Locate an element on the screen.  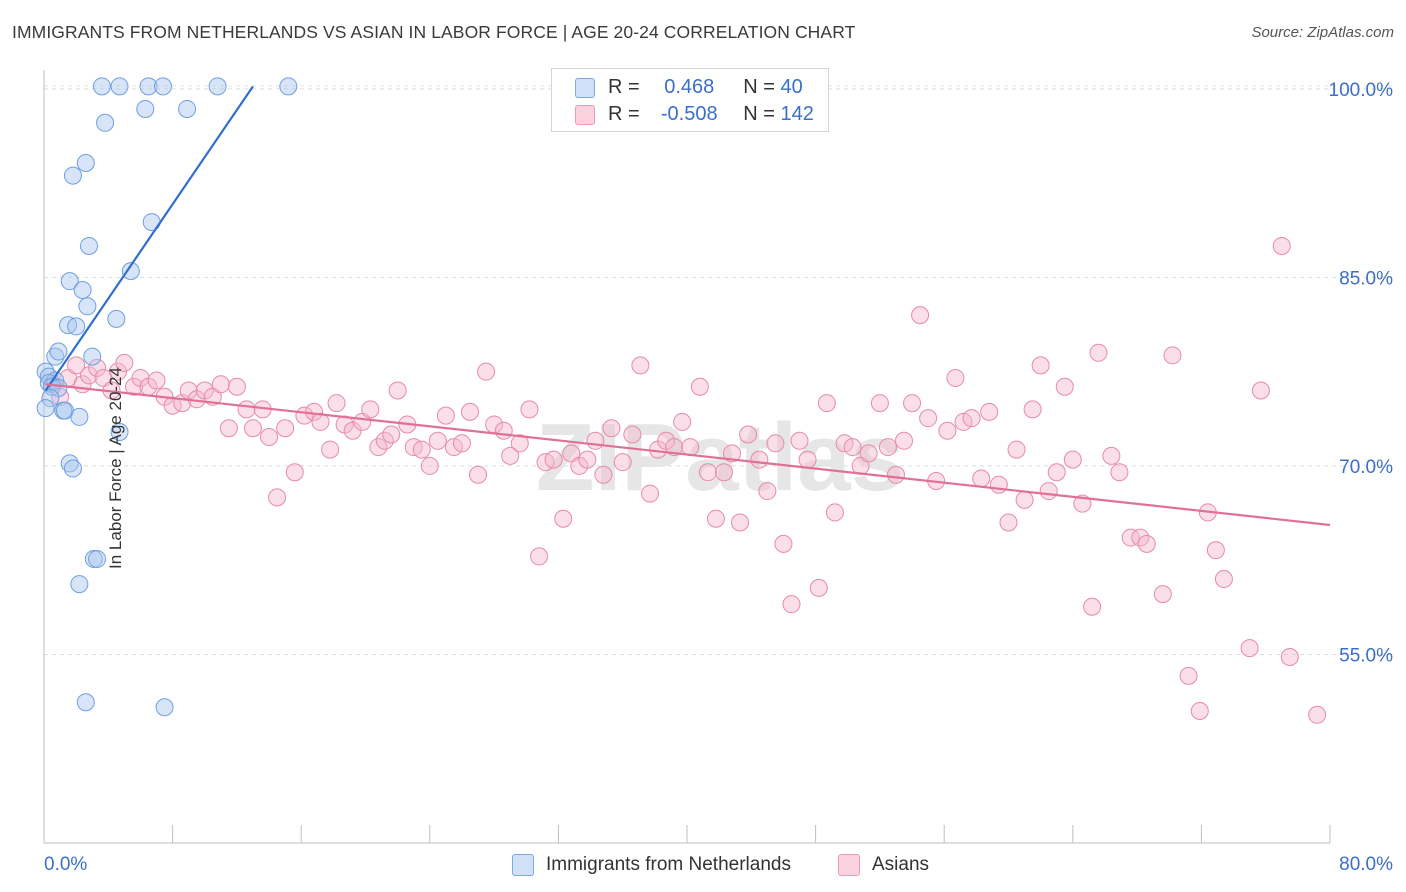
stats-legend: R = 0.468 N = 40 R = -0.508 N = 142 is located at coordinates (690, 100).